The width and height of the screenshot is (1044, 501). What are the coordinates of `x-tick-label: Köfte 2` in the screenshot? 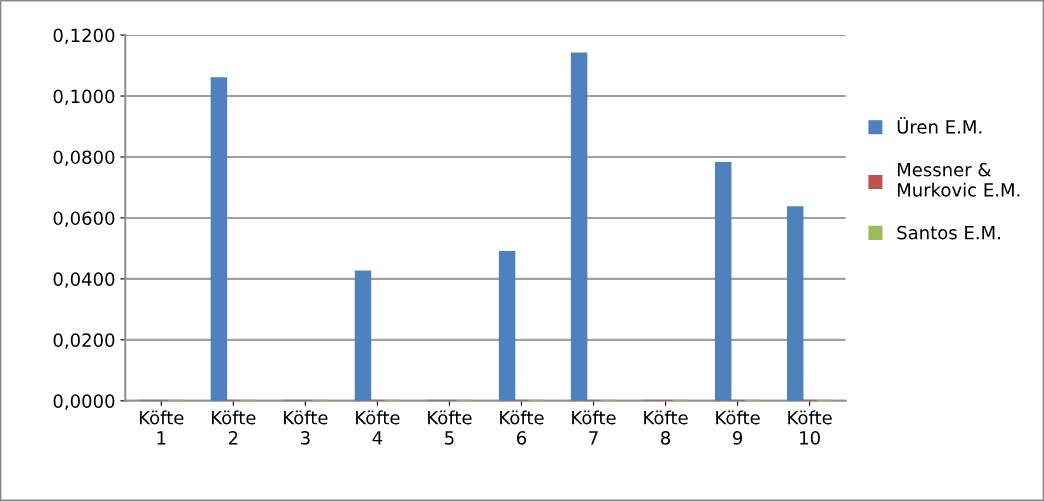 It's located at (234, 427).